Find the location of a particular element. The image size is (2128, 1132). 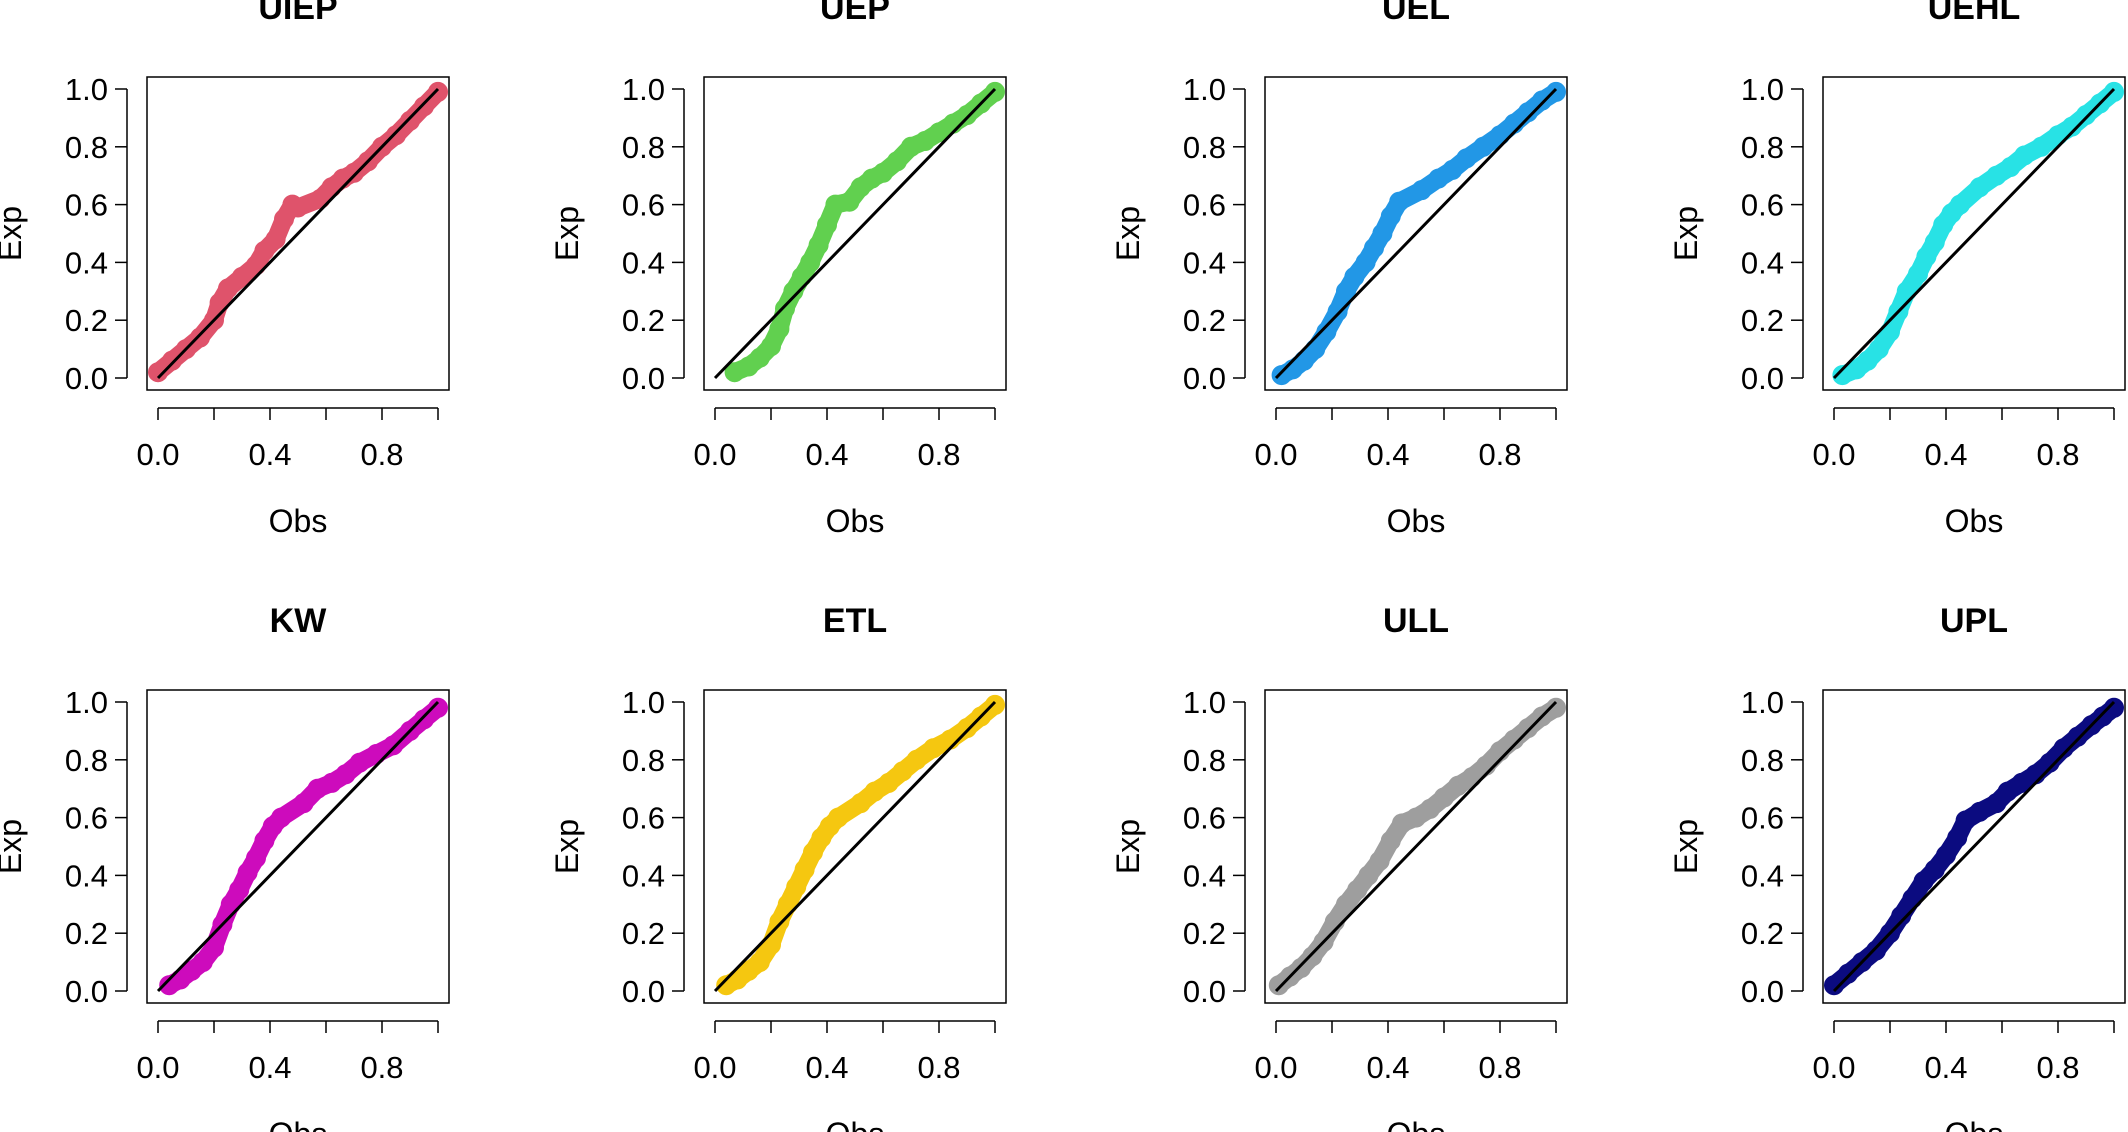

panel-0: UIEP 0.0 0.2 0.4 0.6 0.8 1.0 0.0 0.4 0.8 Obs Exp is located at coordinates (225, 269).